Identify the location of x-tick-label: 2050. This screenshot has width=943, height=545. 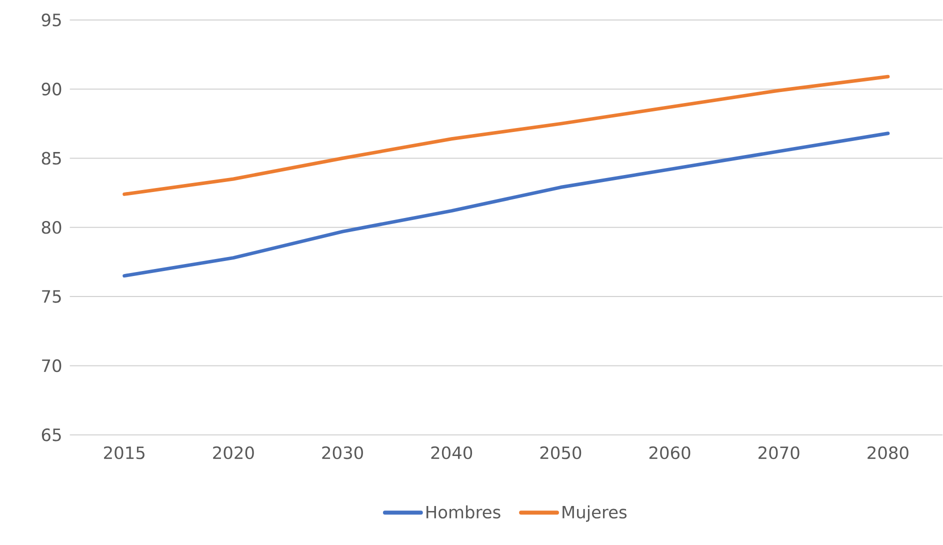
(561, 453).